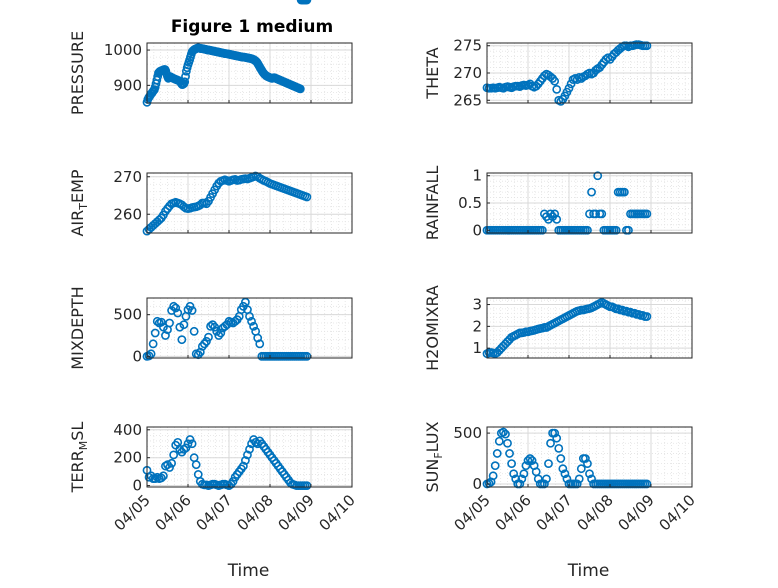 The height and width of the screenshot is (588, 778). I want to click on x-tick-label: 04/05, so click(132, 512).